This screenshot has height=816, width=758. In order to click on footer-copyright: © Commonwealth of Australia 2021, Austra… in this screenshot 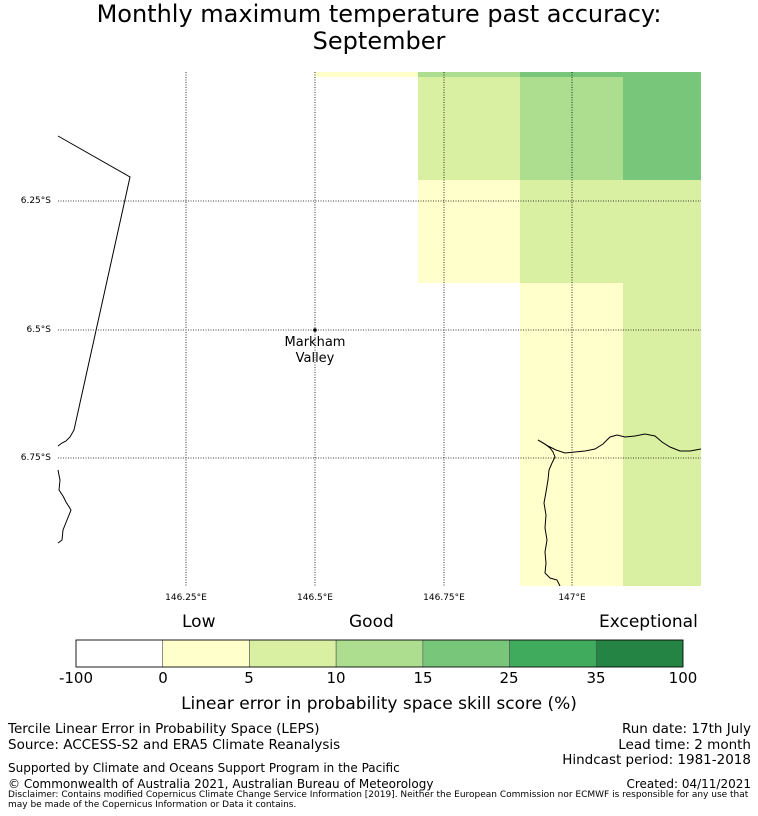, I will do `click(221, 784)`.